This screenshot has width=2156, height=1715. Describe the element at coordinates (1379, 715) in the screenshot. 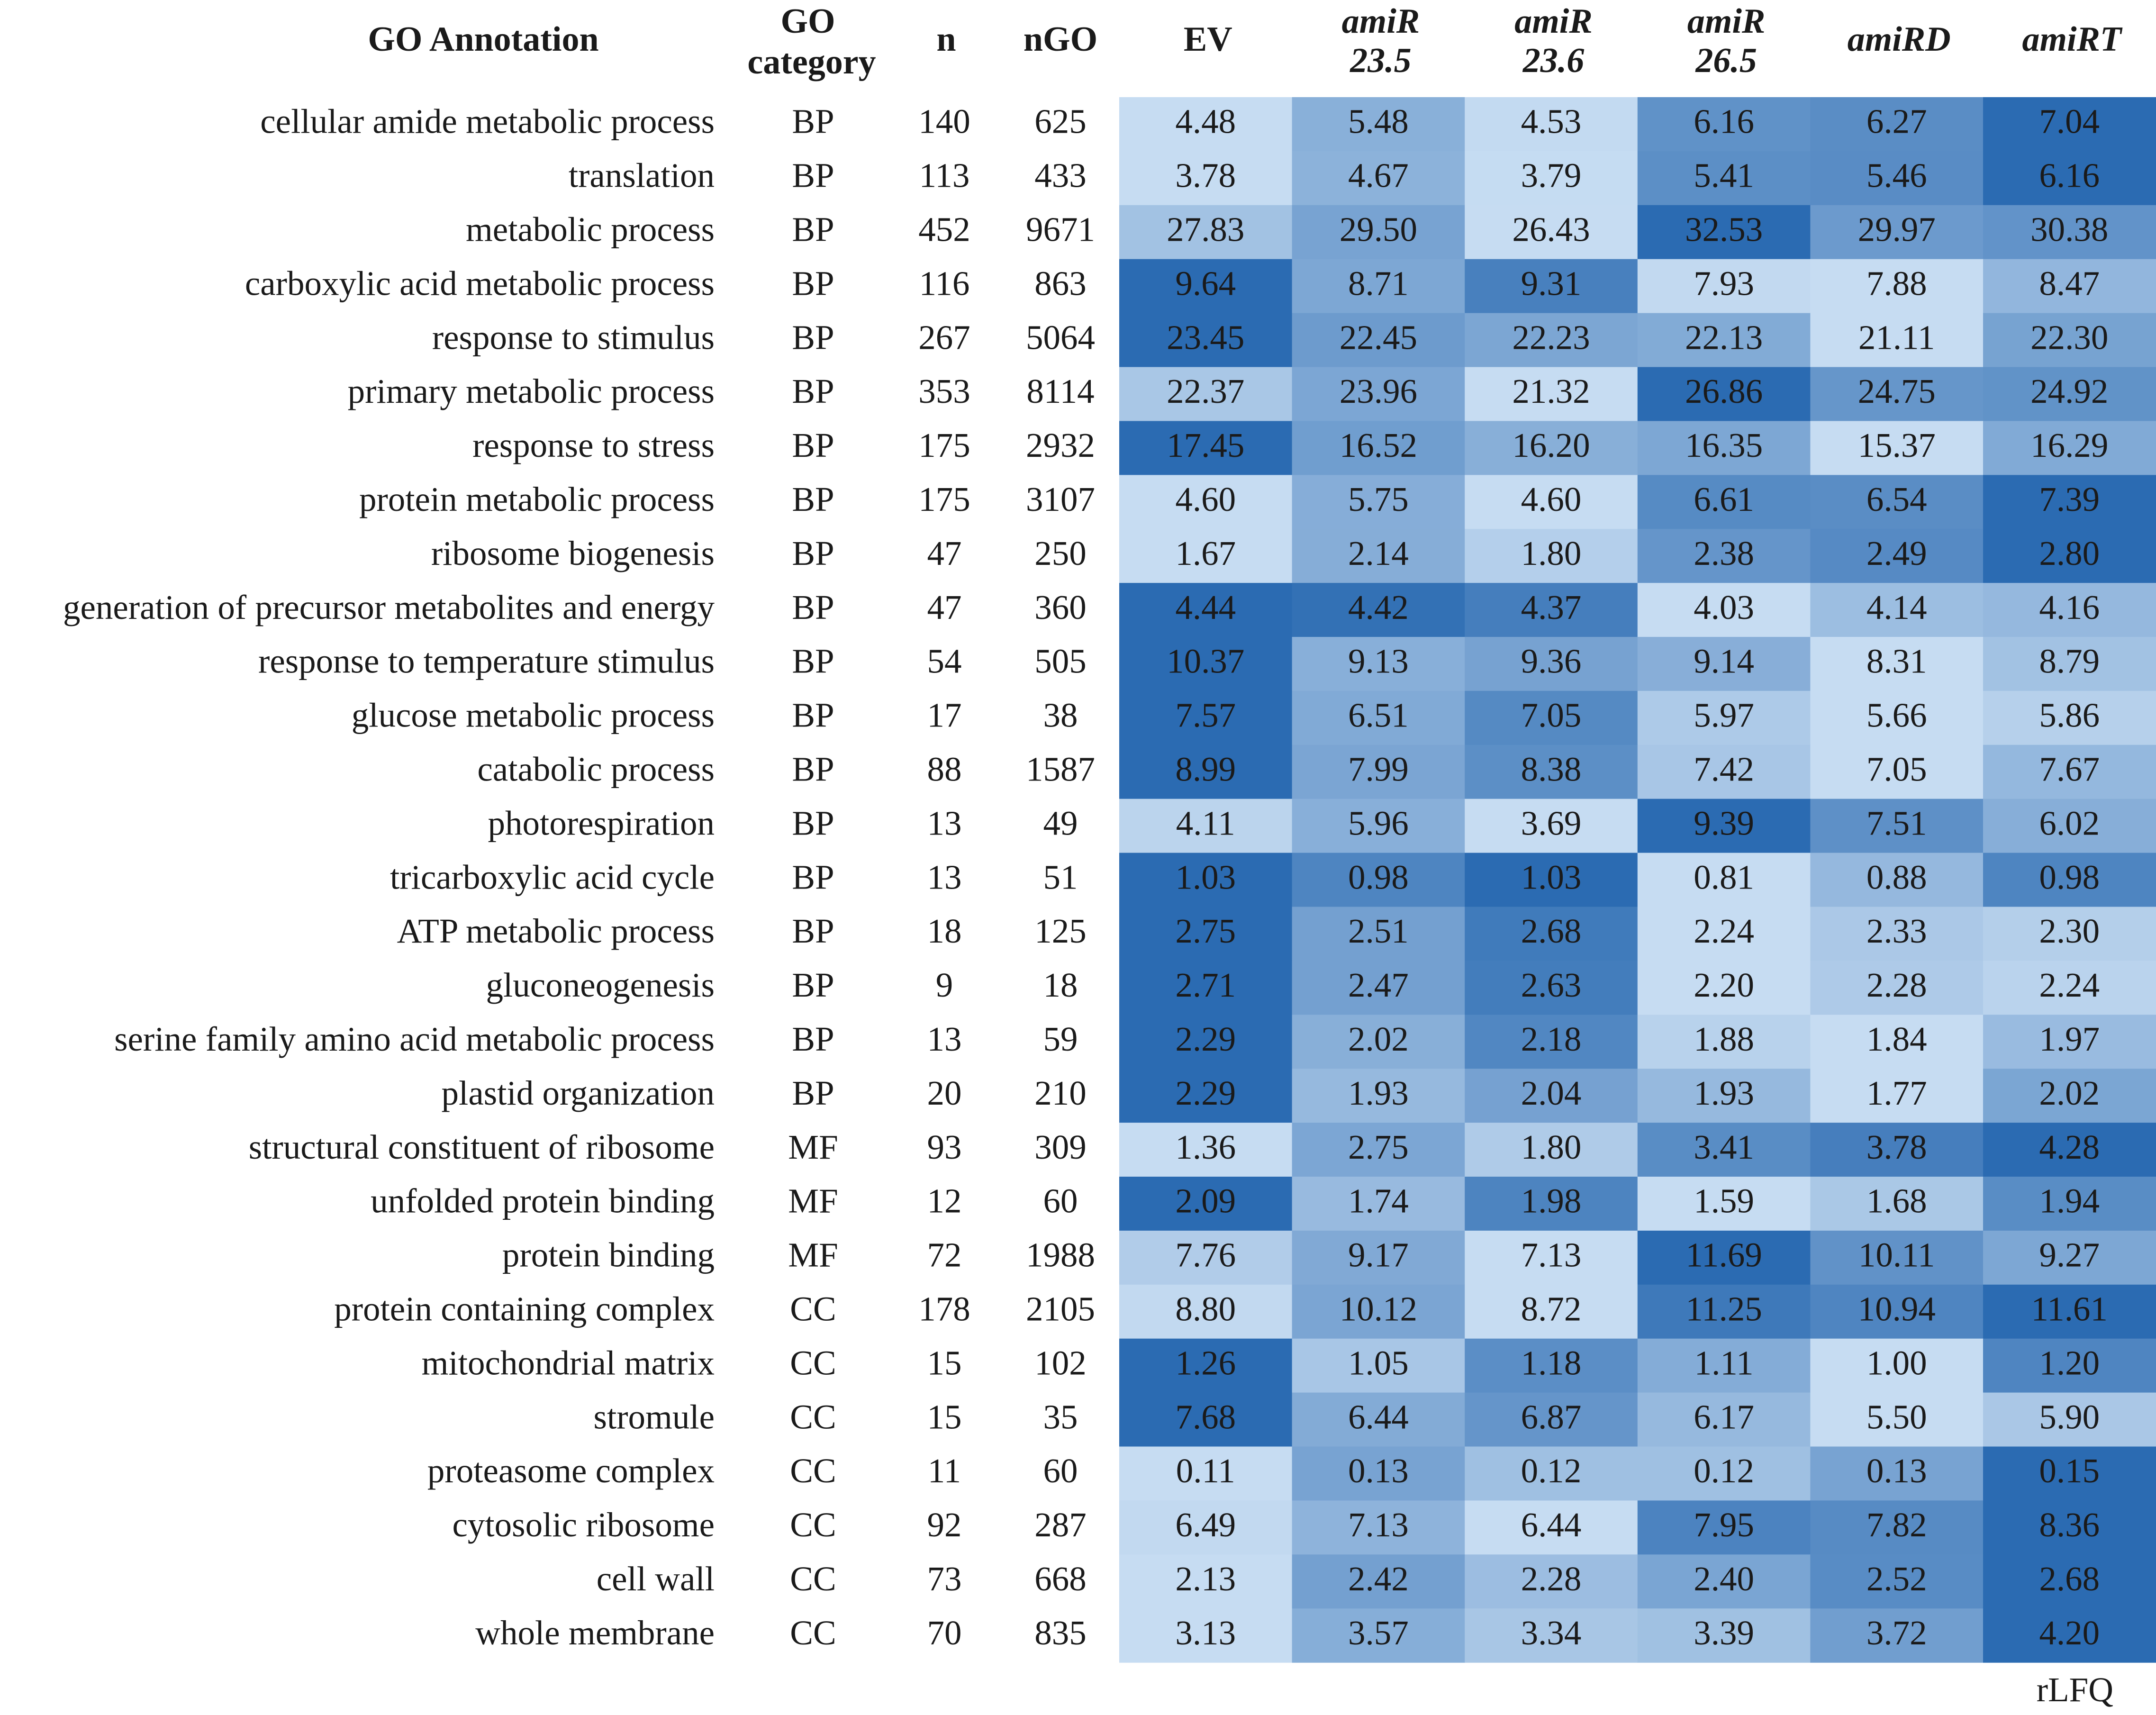

I see `cell-value: 6.51` at that location.